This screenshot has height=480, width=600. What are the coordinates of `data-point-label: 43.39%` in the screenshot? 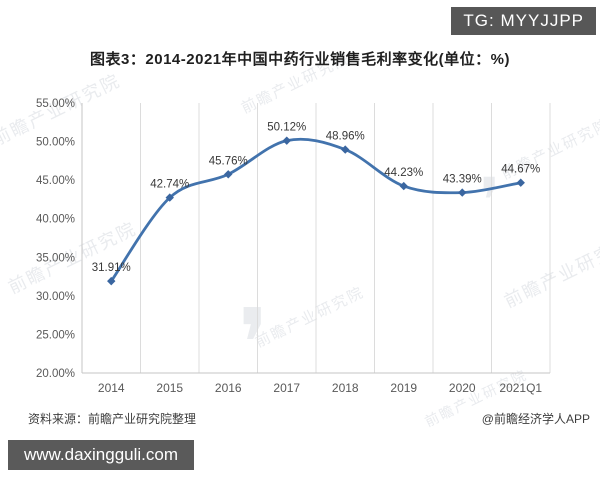 It's located at (462, 180).